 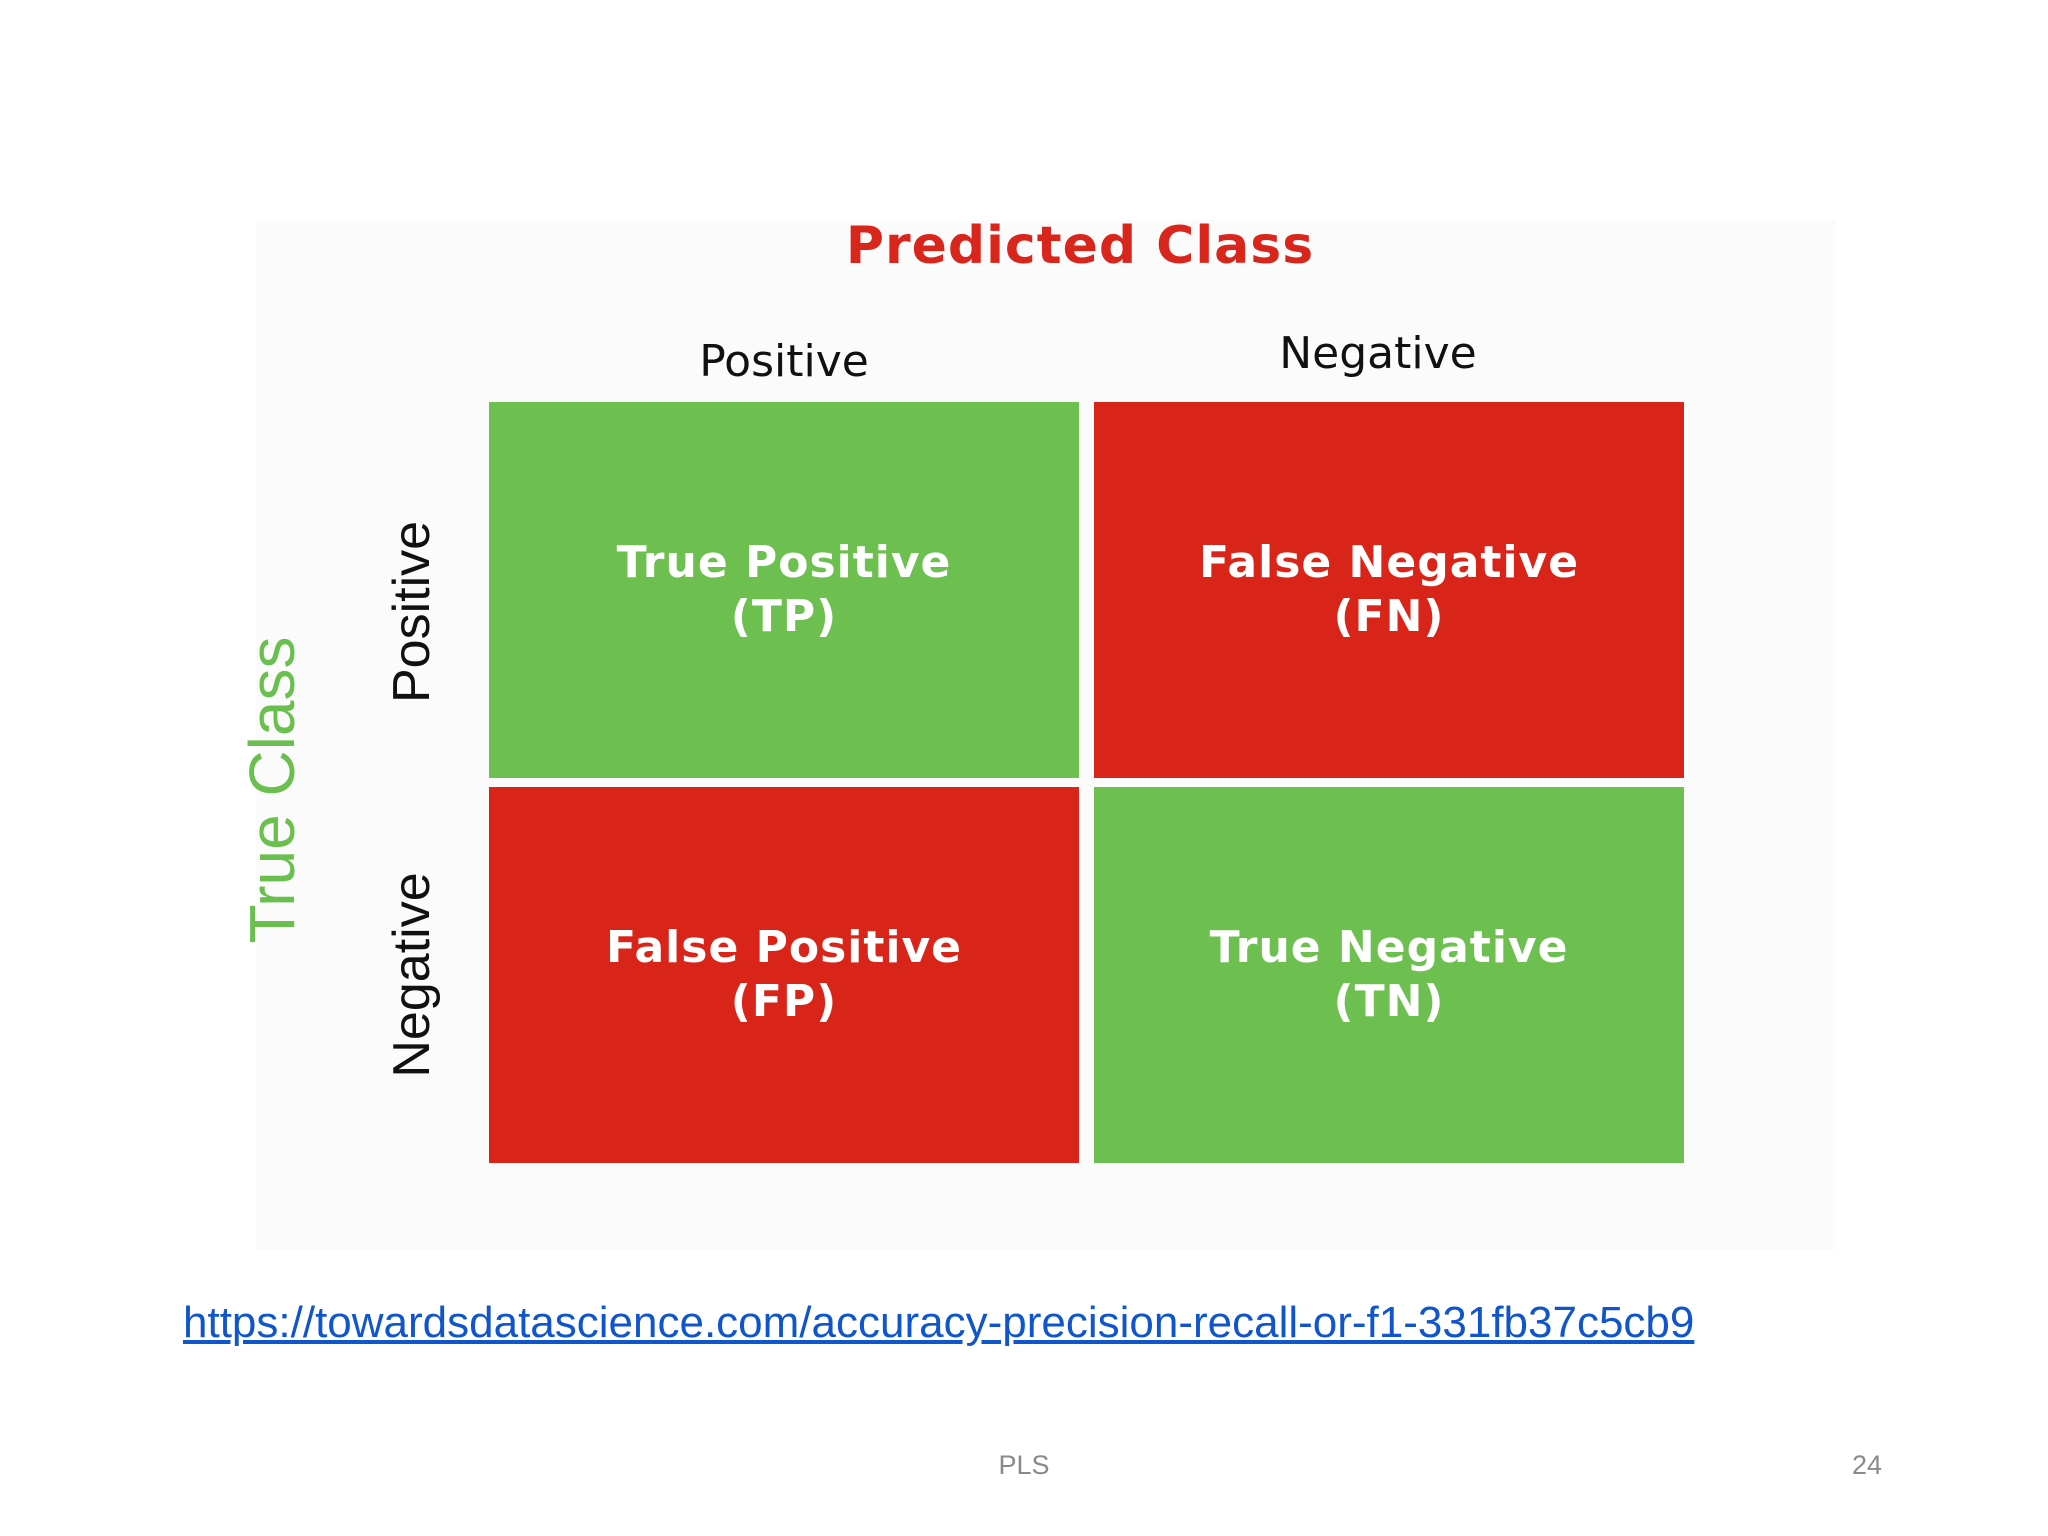 What do you see at coordinates (784, 590) in the screenshot?
I see `cell-true-positive: True Positive (TP)` at bounding box center [784, 590].